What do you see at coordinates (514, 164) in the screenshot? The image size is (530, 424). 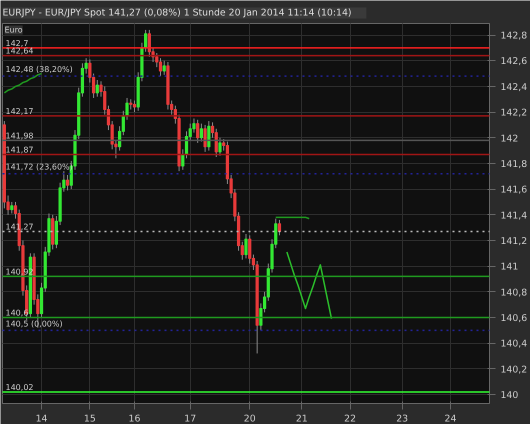 I see `y-tick-label: 141,8` at bounding box center [514, 164].